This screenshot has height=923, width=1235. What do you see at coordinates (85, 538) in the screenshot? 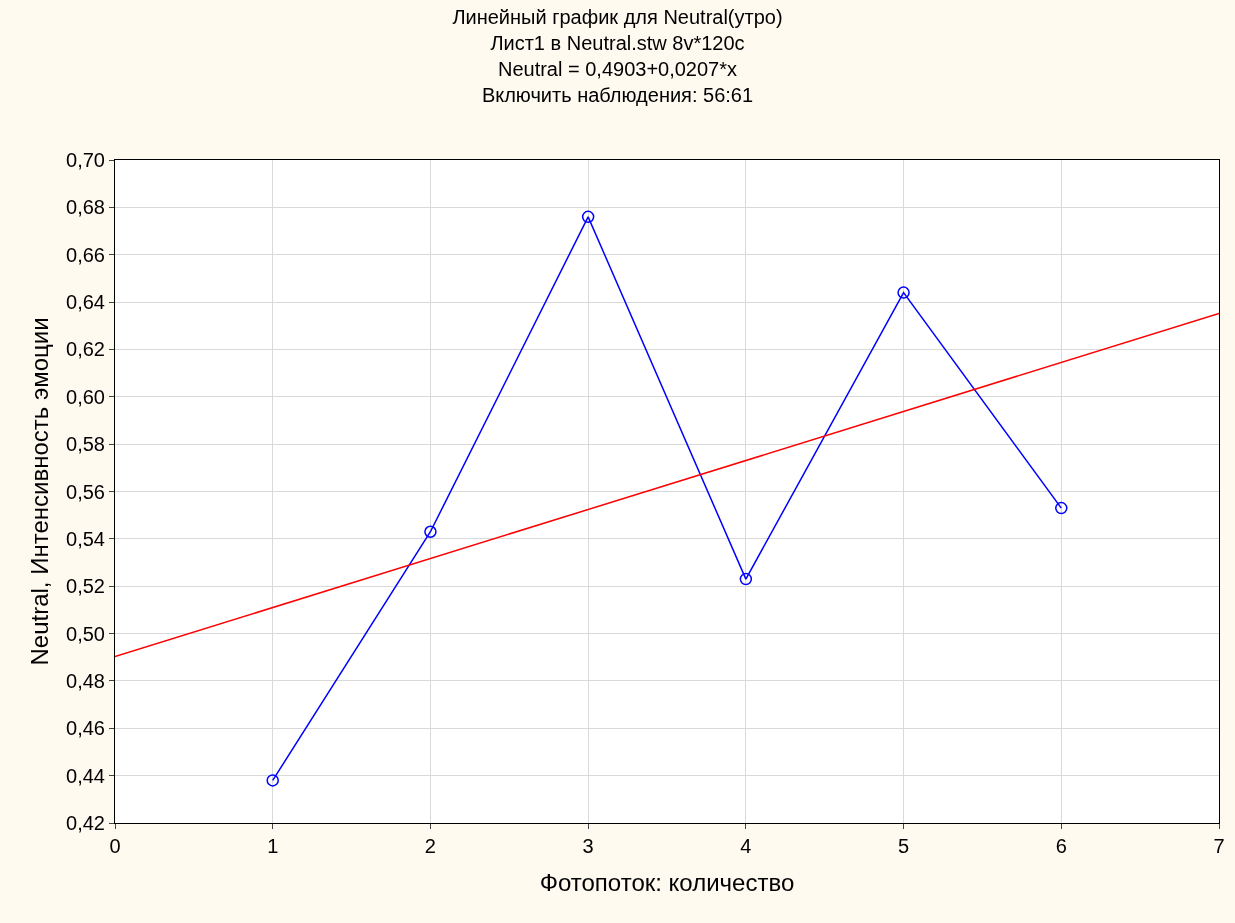
I see `y-tick-label: 0,54` at bounding box center [85, 538].